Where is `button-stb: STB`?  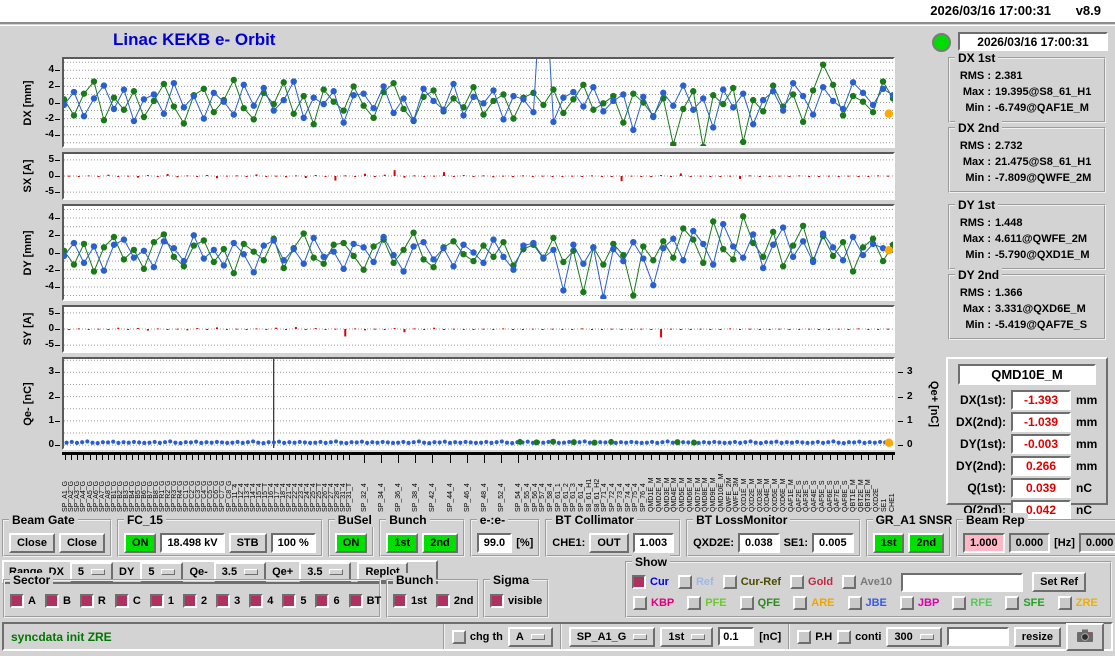
button-stb: STB is located at coordinates (247, 543).